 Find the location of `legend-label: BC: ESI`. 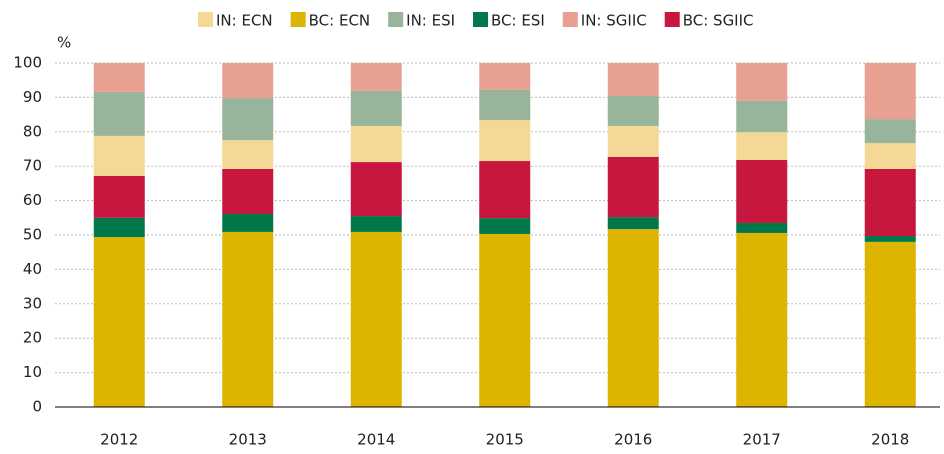

legend-label: BC: ESI is located at coordinates (518, 21).